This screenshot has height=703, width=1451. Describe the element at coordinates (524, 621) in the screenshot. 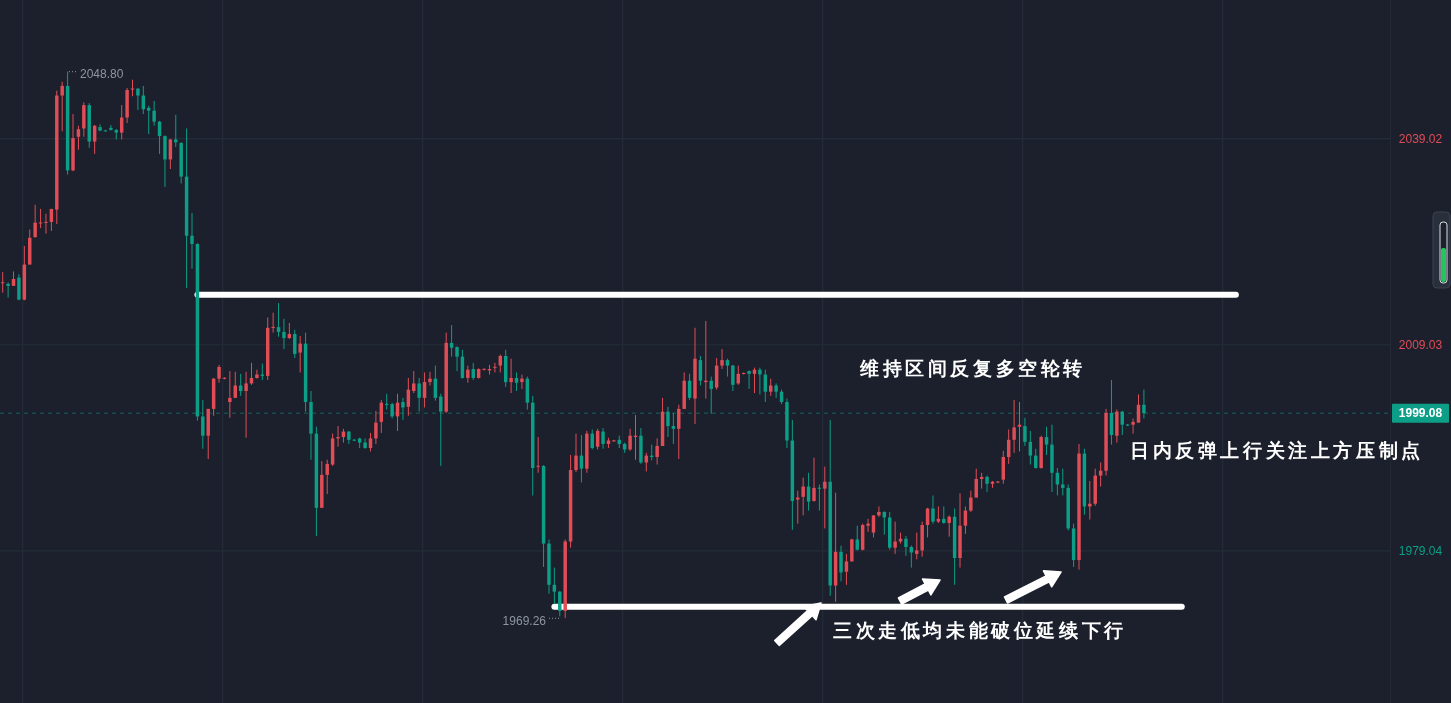

I see `annotation: 1969.26` at that location.